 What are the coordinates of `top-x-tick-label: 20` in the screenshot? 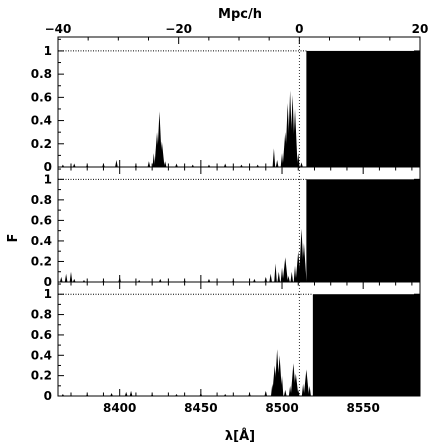 It's located at (420, 29).